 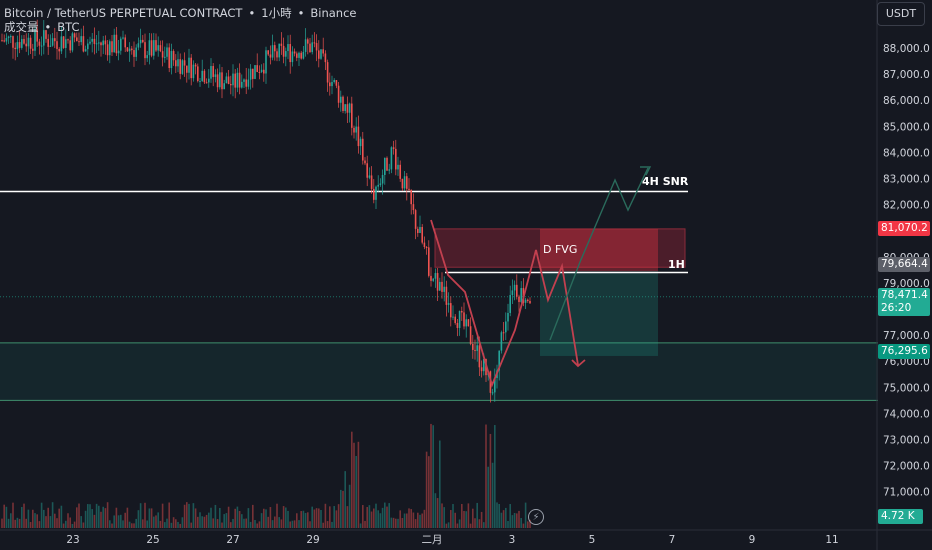 What do you see at coordinates (901, 14) in the screenshot?
I see `currency-button: USDT` at bounding box center [901, 14].